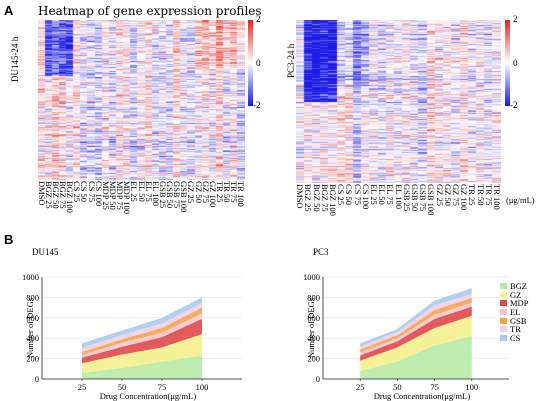 The width and height of the screenshot is (550, 401). I want to click on heatmap-row-label-pc3: PC3-24 h, so click(291, 60).